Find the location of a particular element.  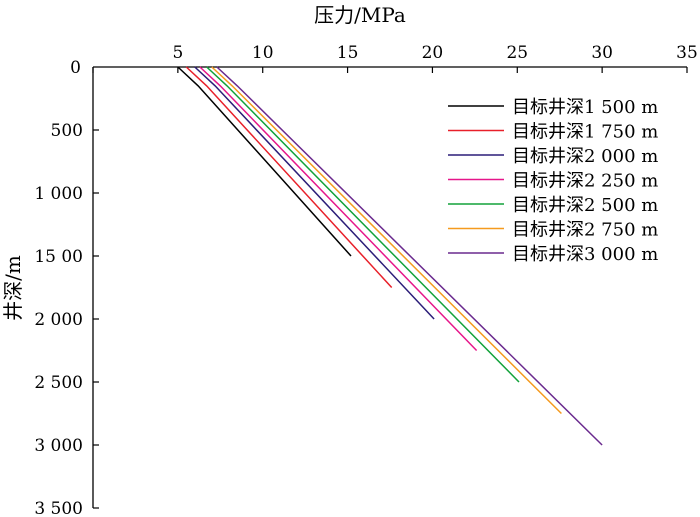

legend-label-7: 目标井深3 000 m is located at coordinates (585, 254).